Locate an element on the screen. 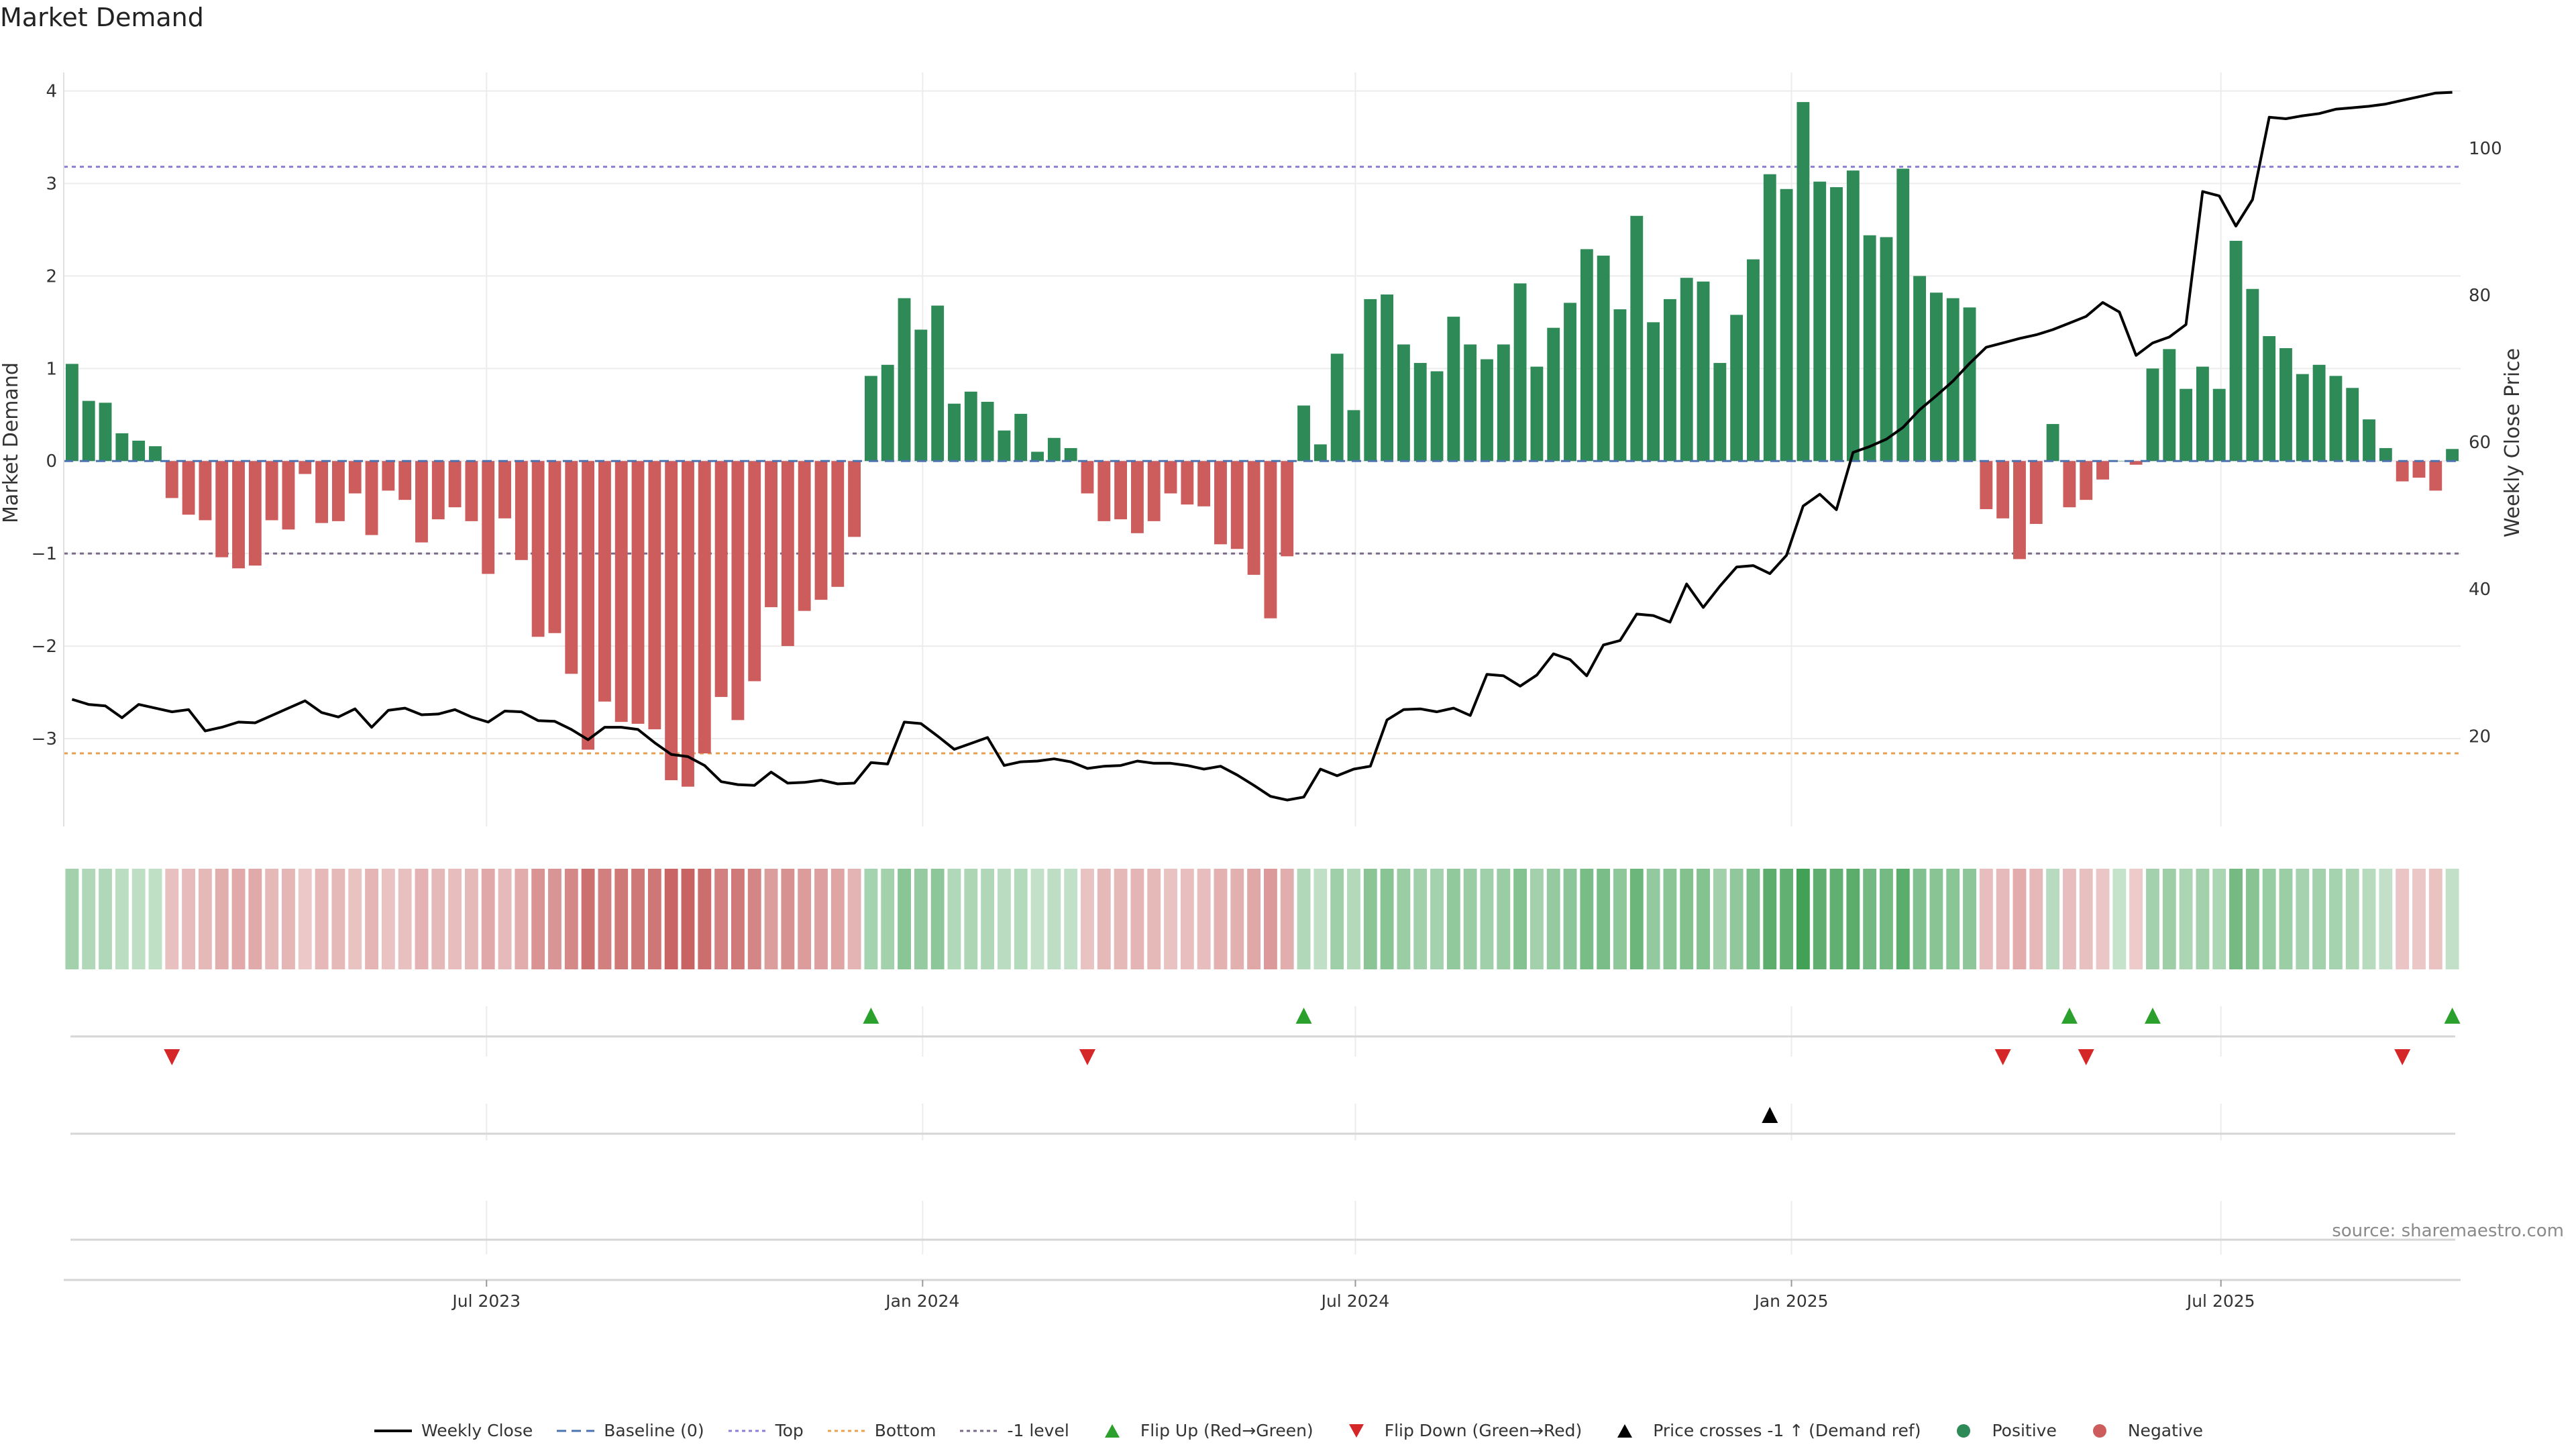 This screenshot has width=2576, height=1449. y-tick-label: 4 is located at coordinates (51, 92).